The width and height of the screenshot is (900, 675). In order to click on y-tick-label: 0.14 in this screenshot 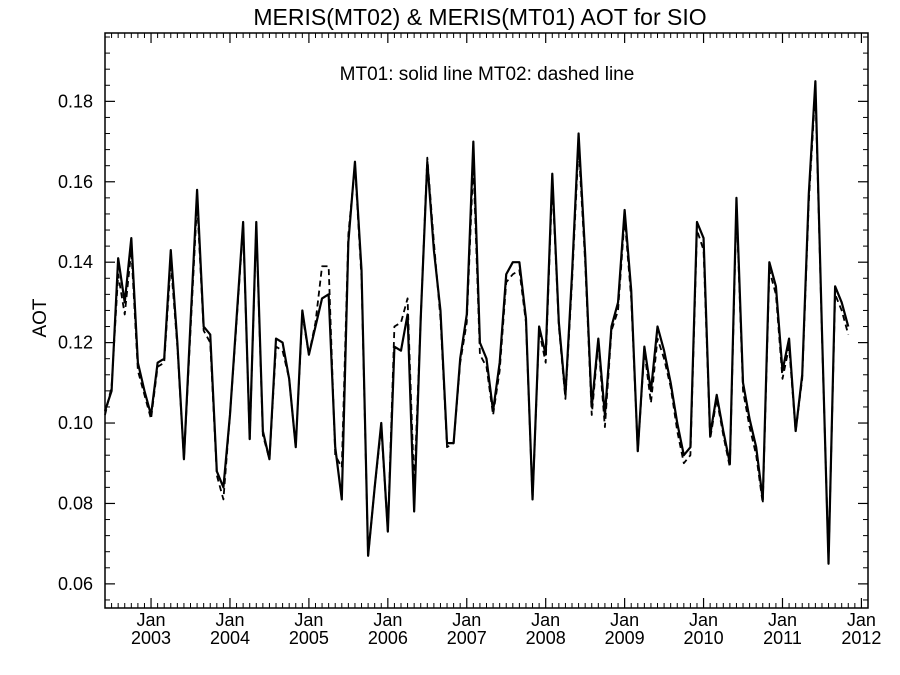, I will do `click(75, 262)`.